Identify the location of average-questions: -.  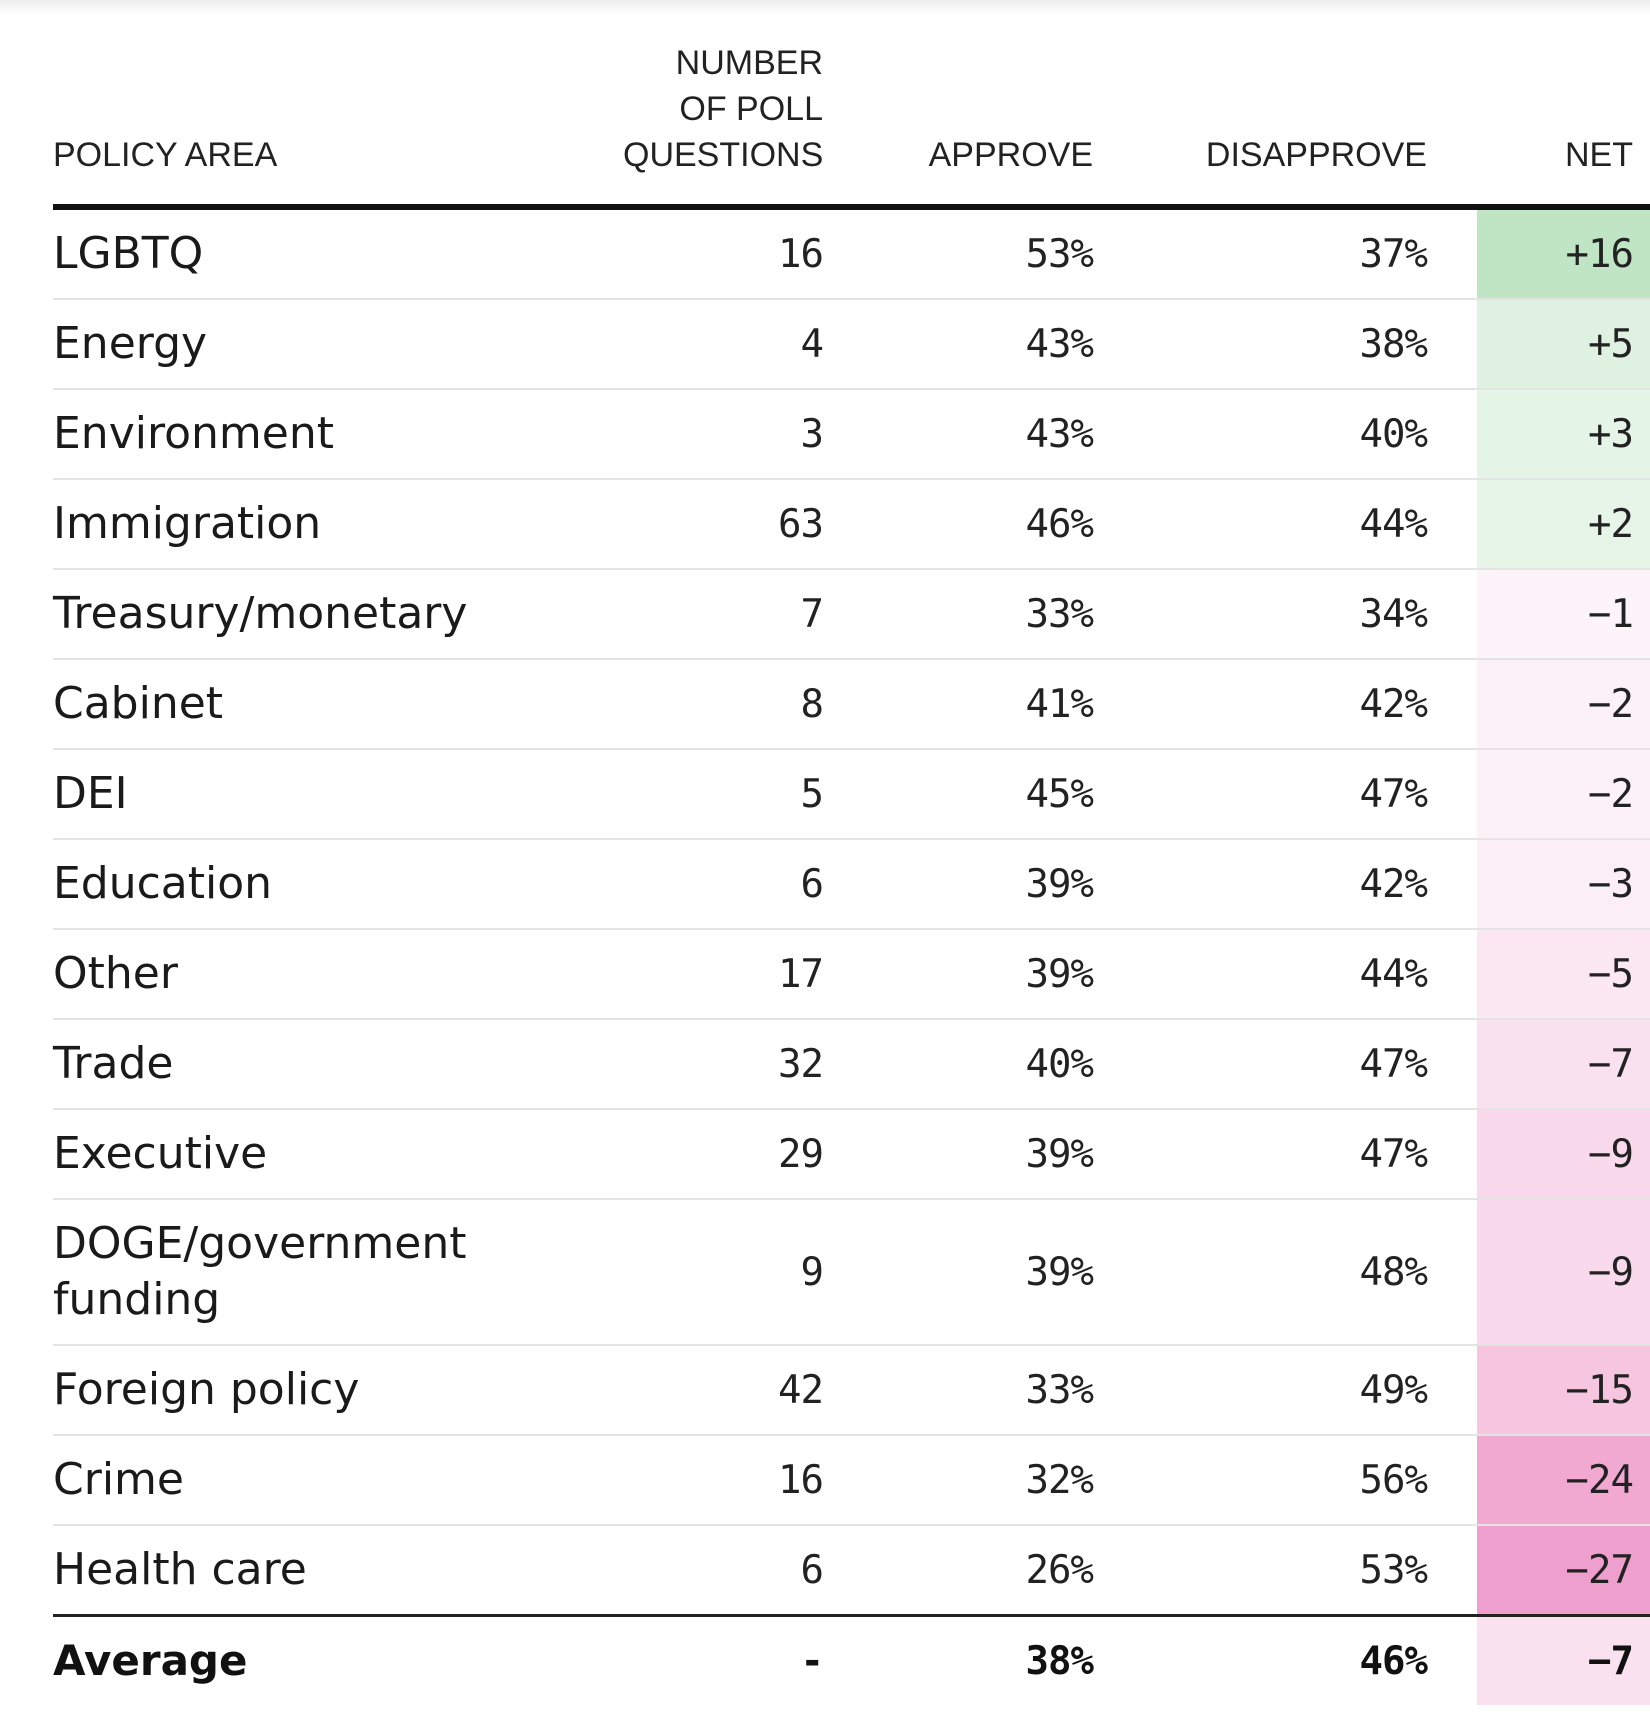
(812, 1661).